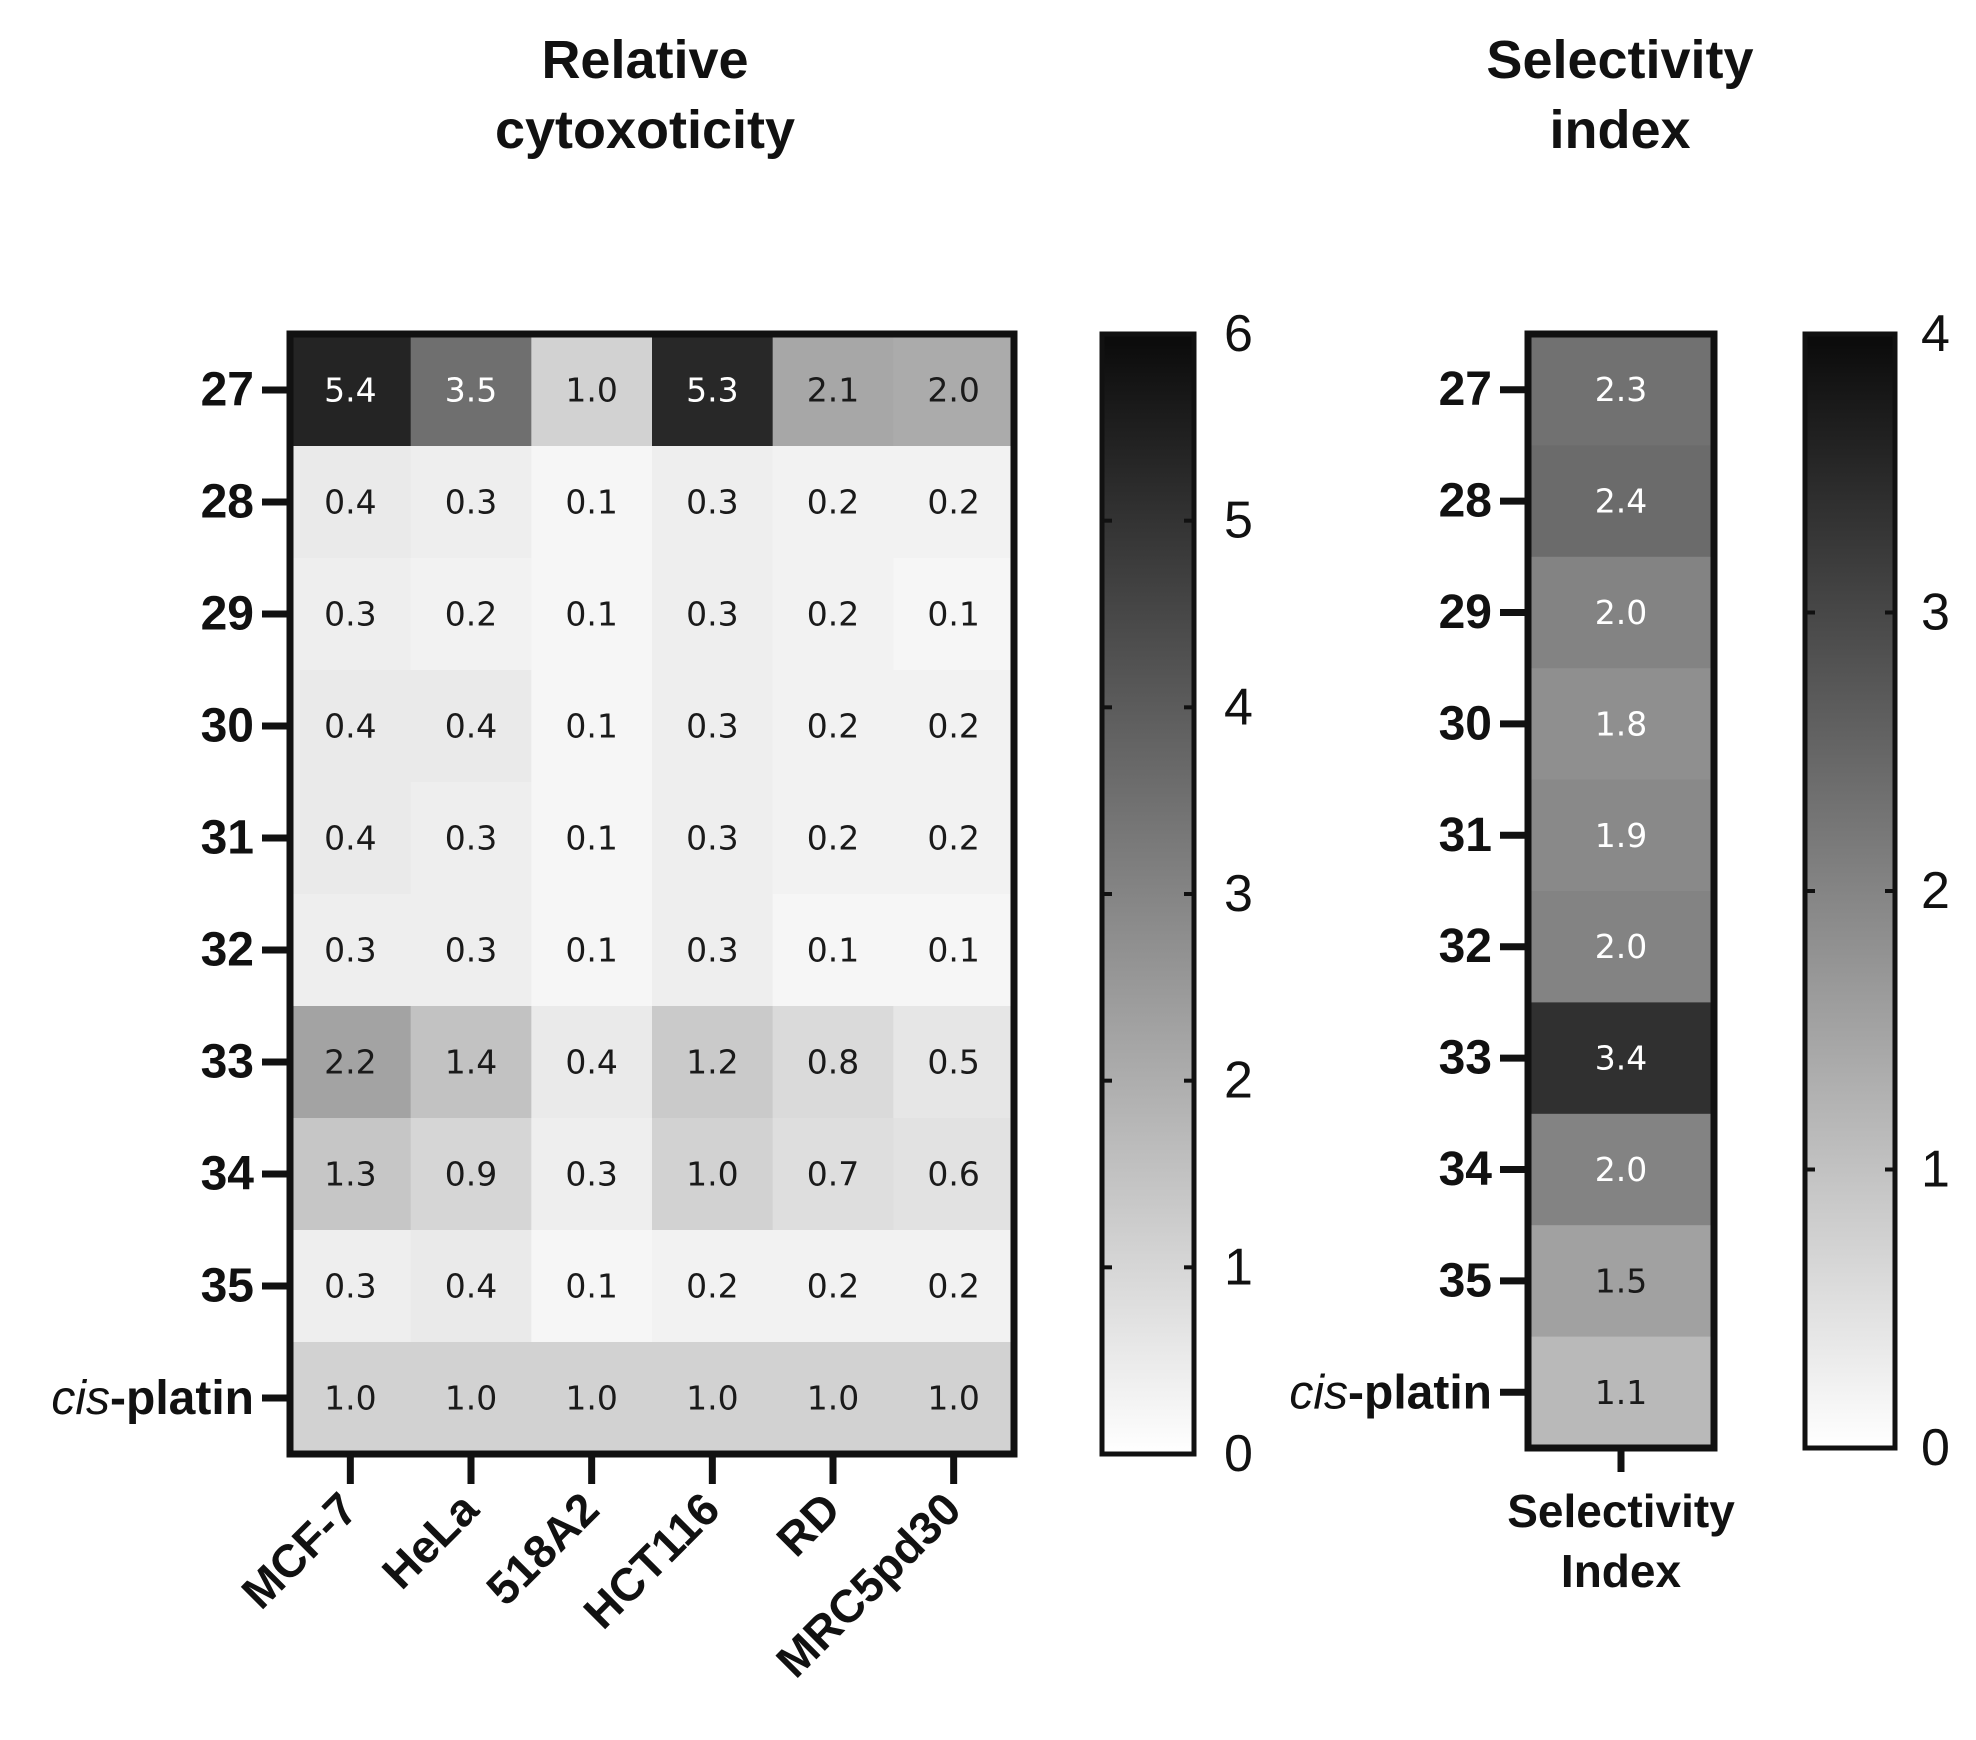  I want to click on left-column-label: HeLa, so click(430, 1540).